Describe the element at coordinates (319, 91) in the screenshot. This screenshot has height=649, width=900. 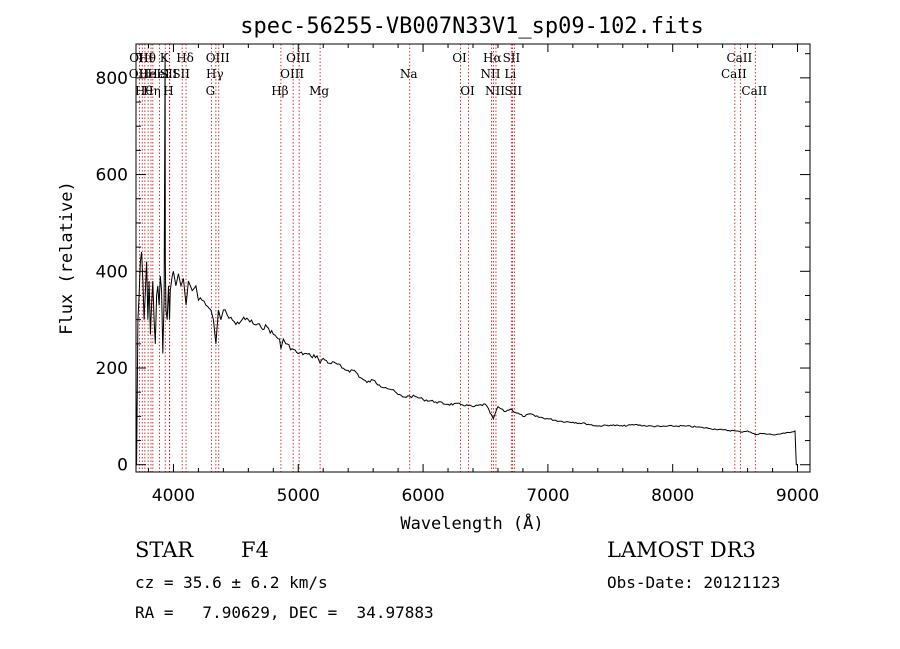
I see `spectral-line-label: Mg` at that location.